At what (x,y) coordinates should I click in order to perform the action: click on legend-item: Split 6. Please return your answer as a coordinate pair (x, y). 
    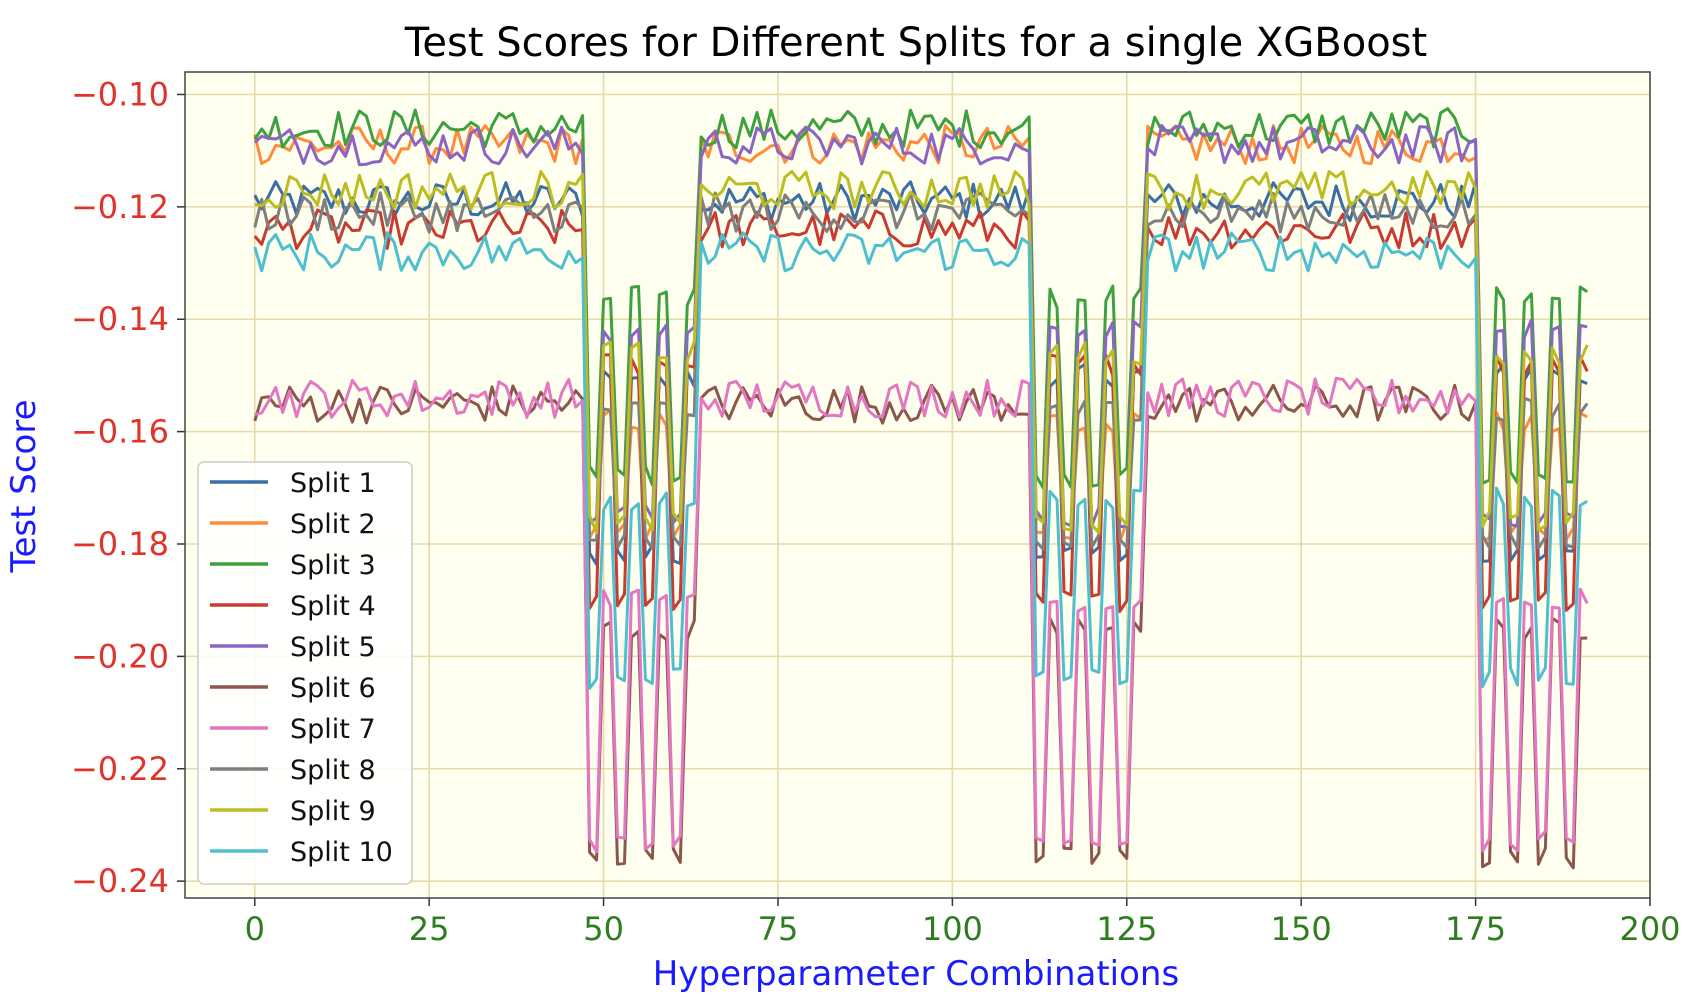
    Looking at the image, I should click on (293, 688).